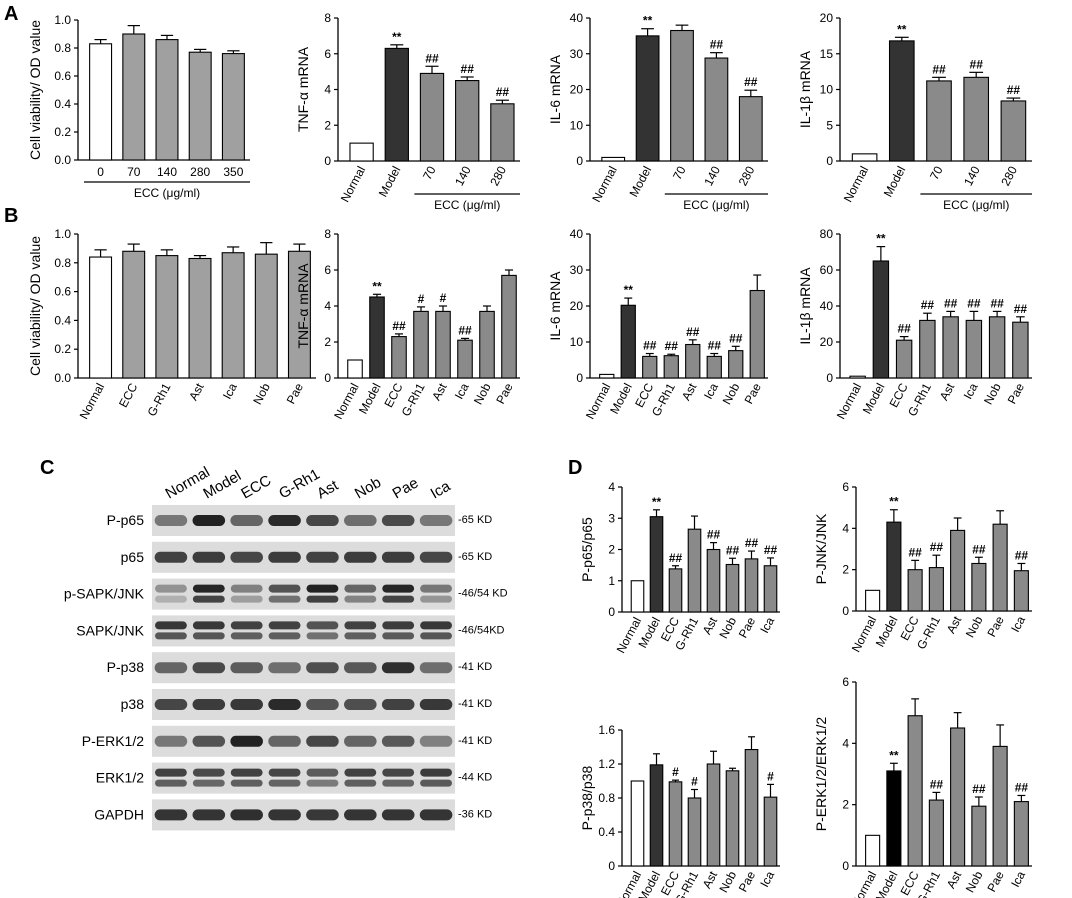 Image resolution: width=1072 pixels, height=898 pixels. Describe the element at coordinates (421, 299) in the screenshot. I see `significance-mark: #` at that location.